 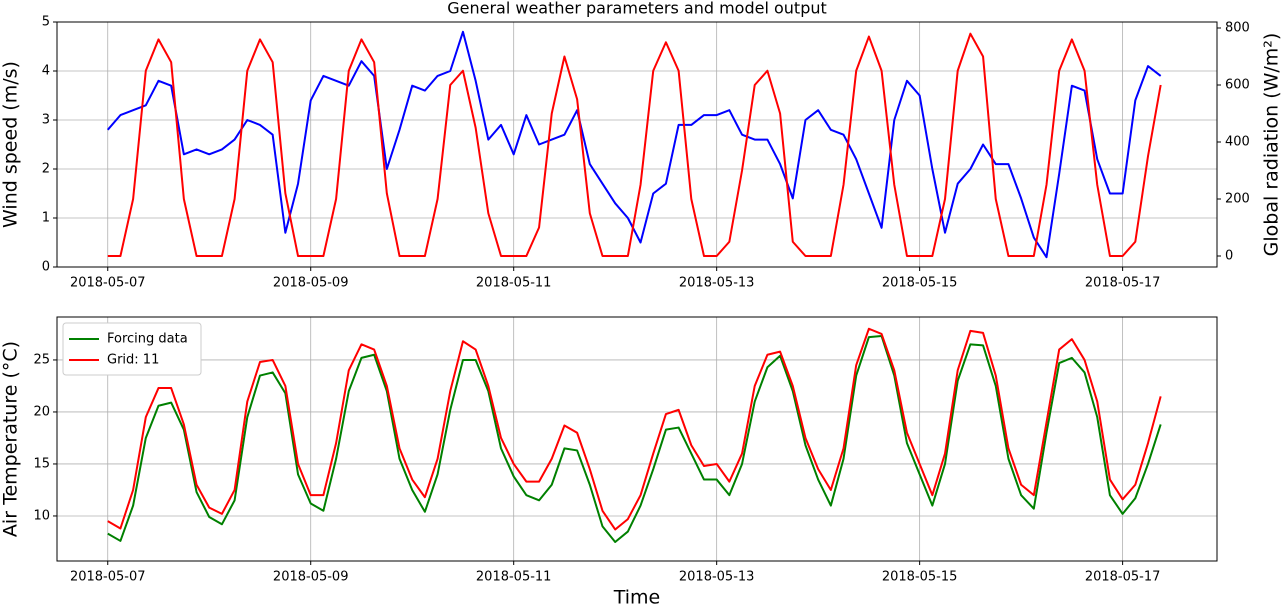 I want to click on y-tick-label: 4, so click(x=46, y=71).